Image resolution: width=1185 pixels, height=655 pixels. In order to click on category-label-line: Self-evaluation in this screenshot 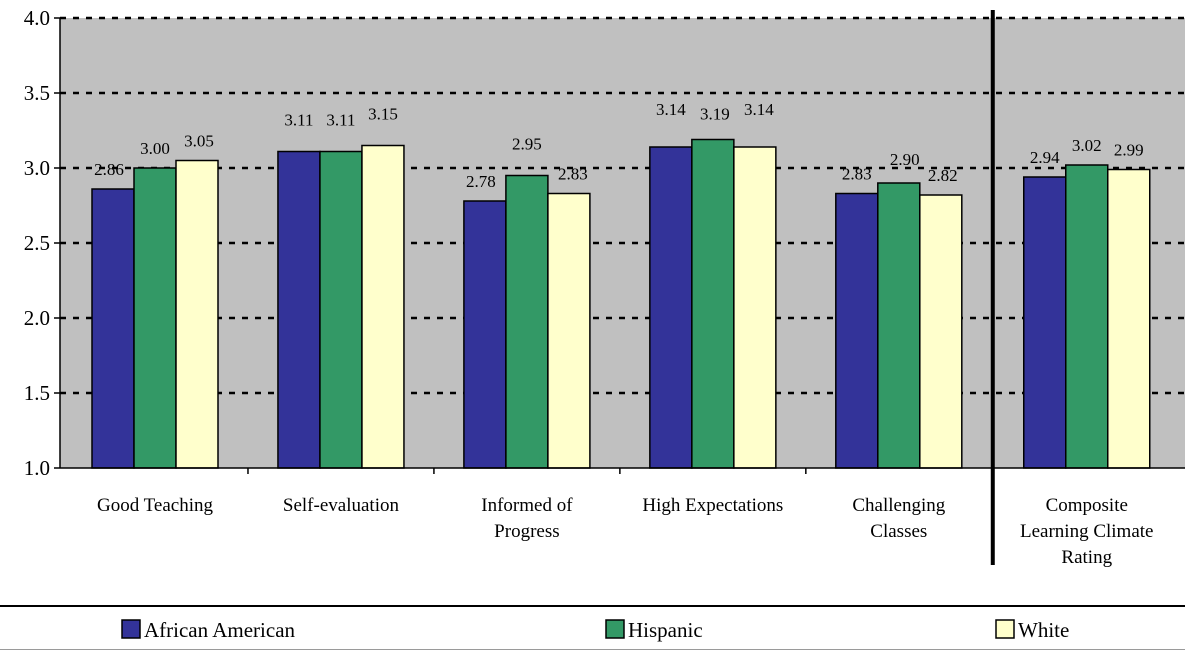, I will do `click(341, 505)`.